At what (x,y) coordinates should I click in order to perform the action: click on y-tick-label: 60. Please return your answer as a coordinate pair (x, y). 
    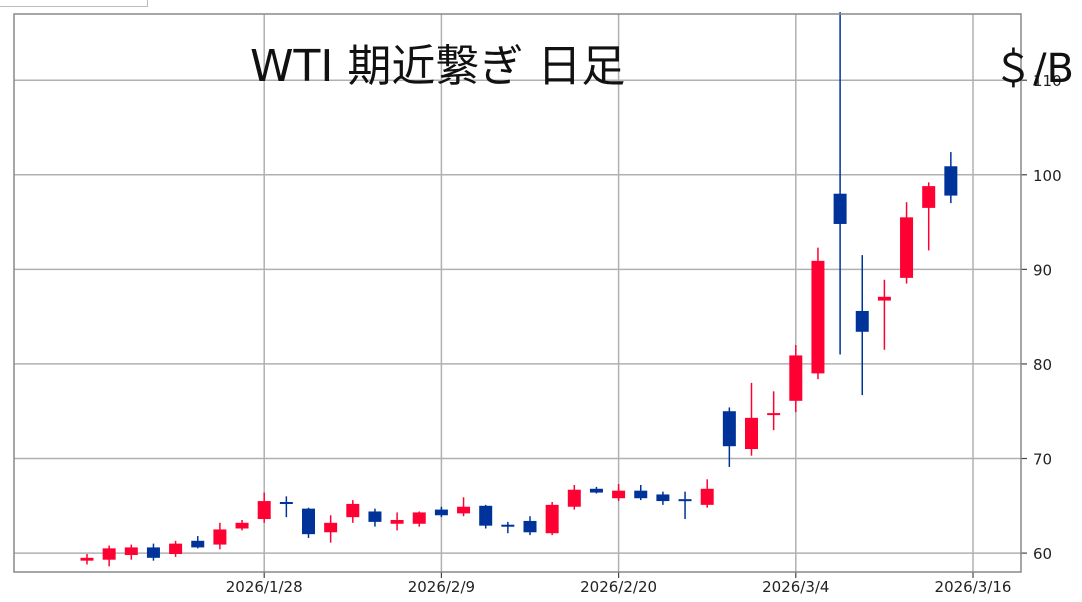
    Looking at the image, I should click on (1042, 554).